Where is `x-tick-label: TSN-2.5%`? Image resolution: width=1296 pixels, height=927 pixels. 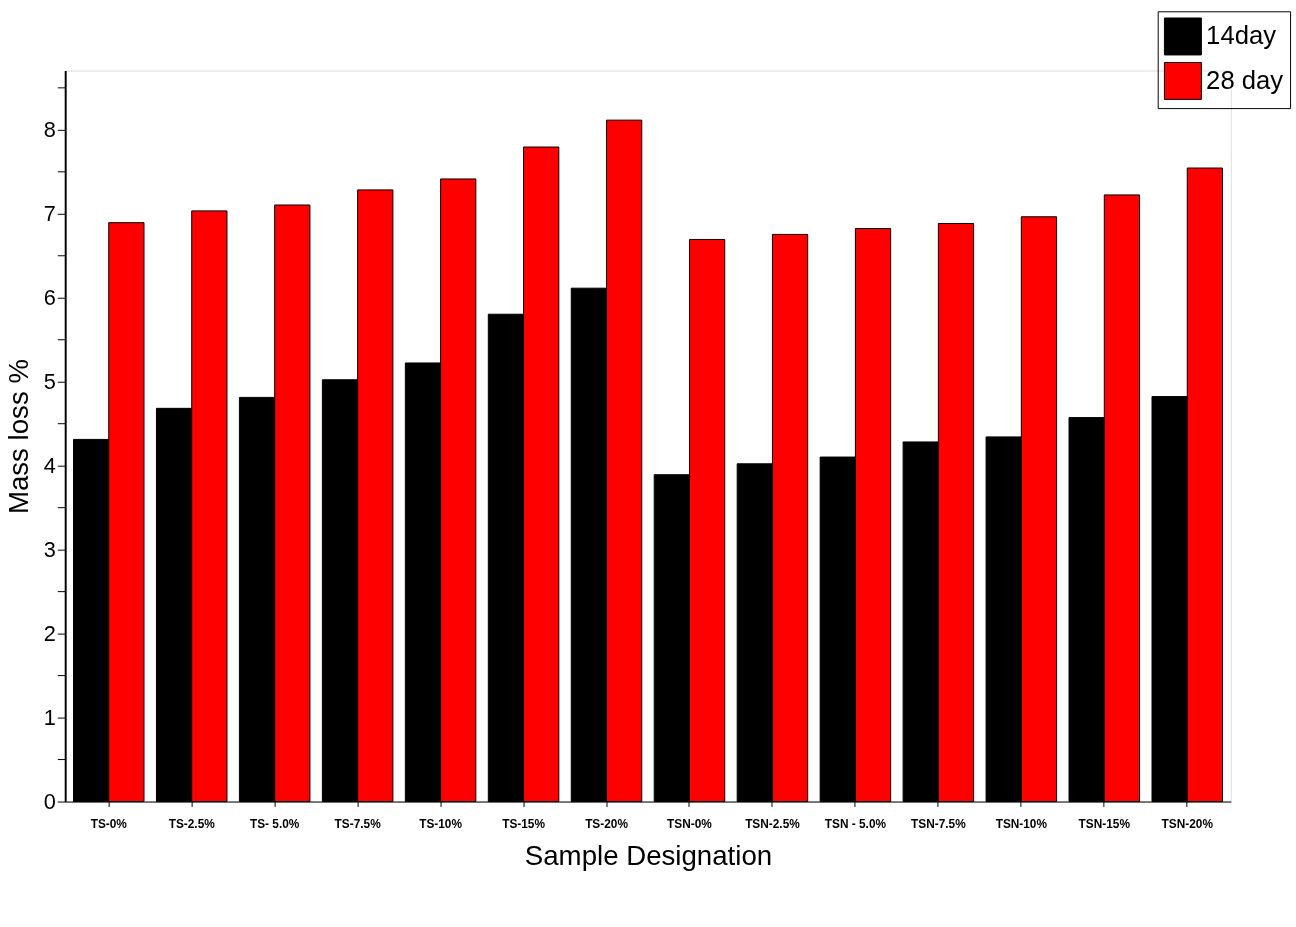
x-tick-label: TSN-2.5% is located at coordinates (773, 823).